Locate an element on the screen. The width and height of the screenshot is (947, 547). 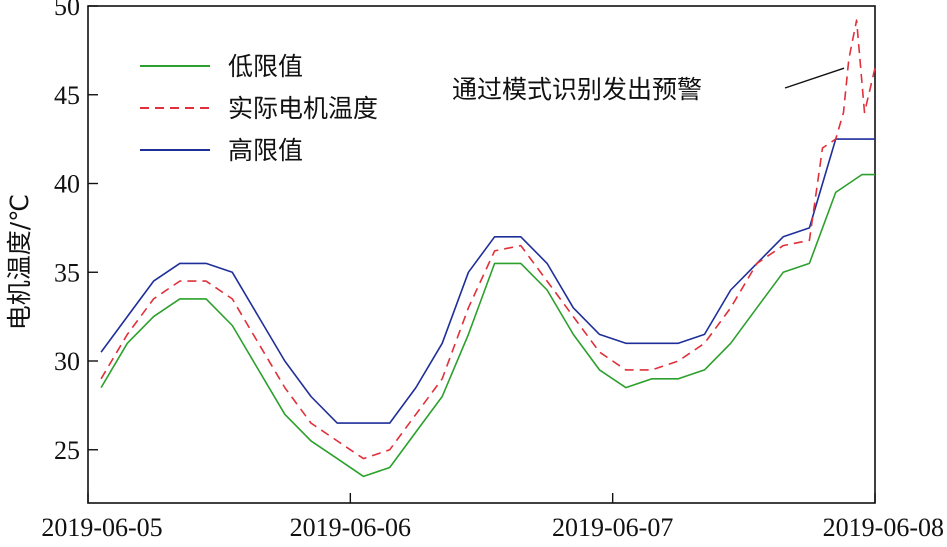
legend: 低限值 实际电机温度 高限值 is located at coordinates (259, 108).